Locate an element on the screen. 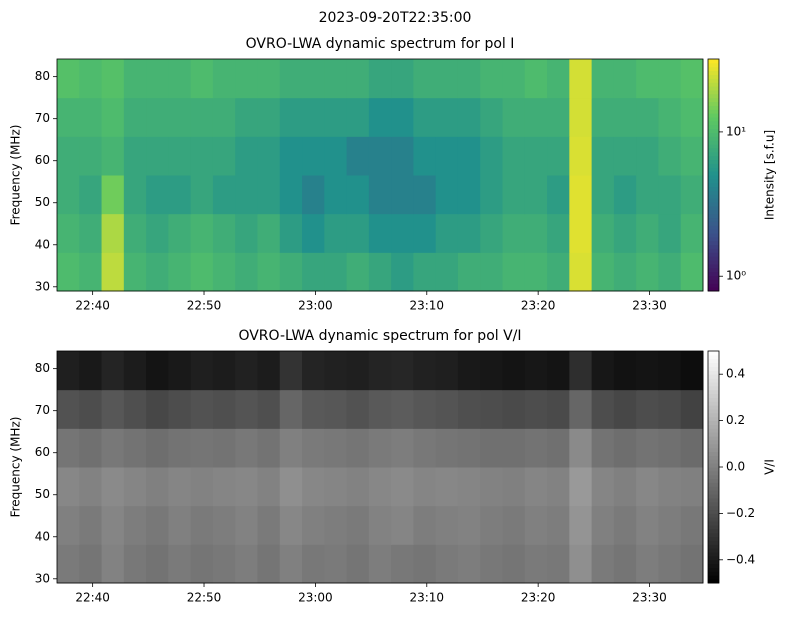 Image resolution: width=789 pixels, height=617 pixels. x-tick-label: 23:20 is located at coordinates (538, 598).